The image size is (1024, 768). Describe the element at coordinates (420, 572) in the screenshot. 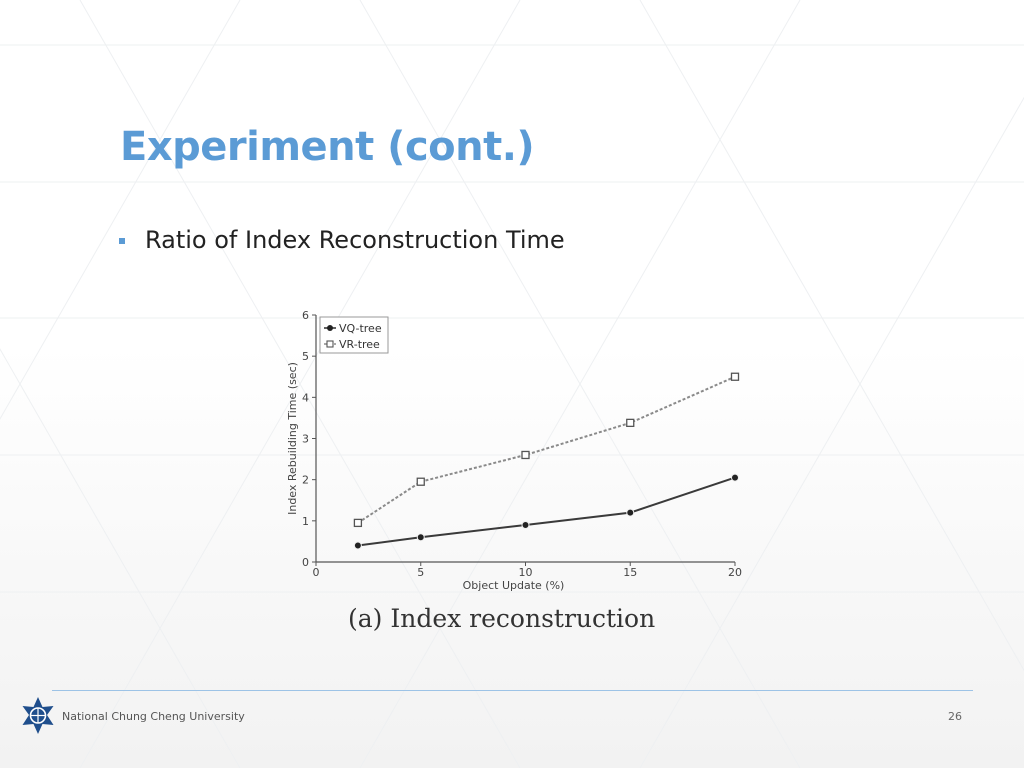

I see `x-tick-label: 5` at that location.